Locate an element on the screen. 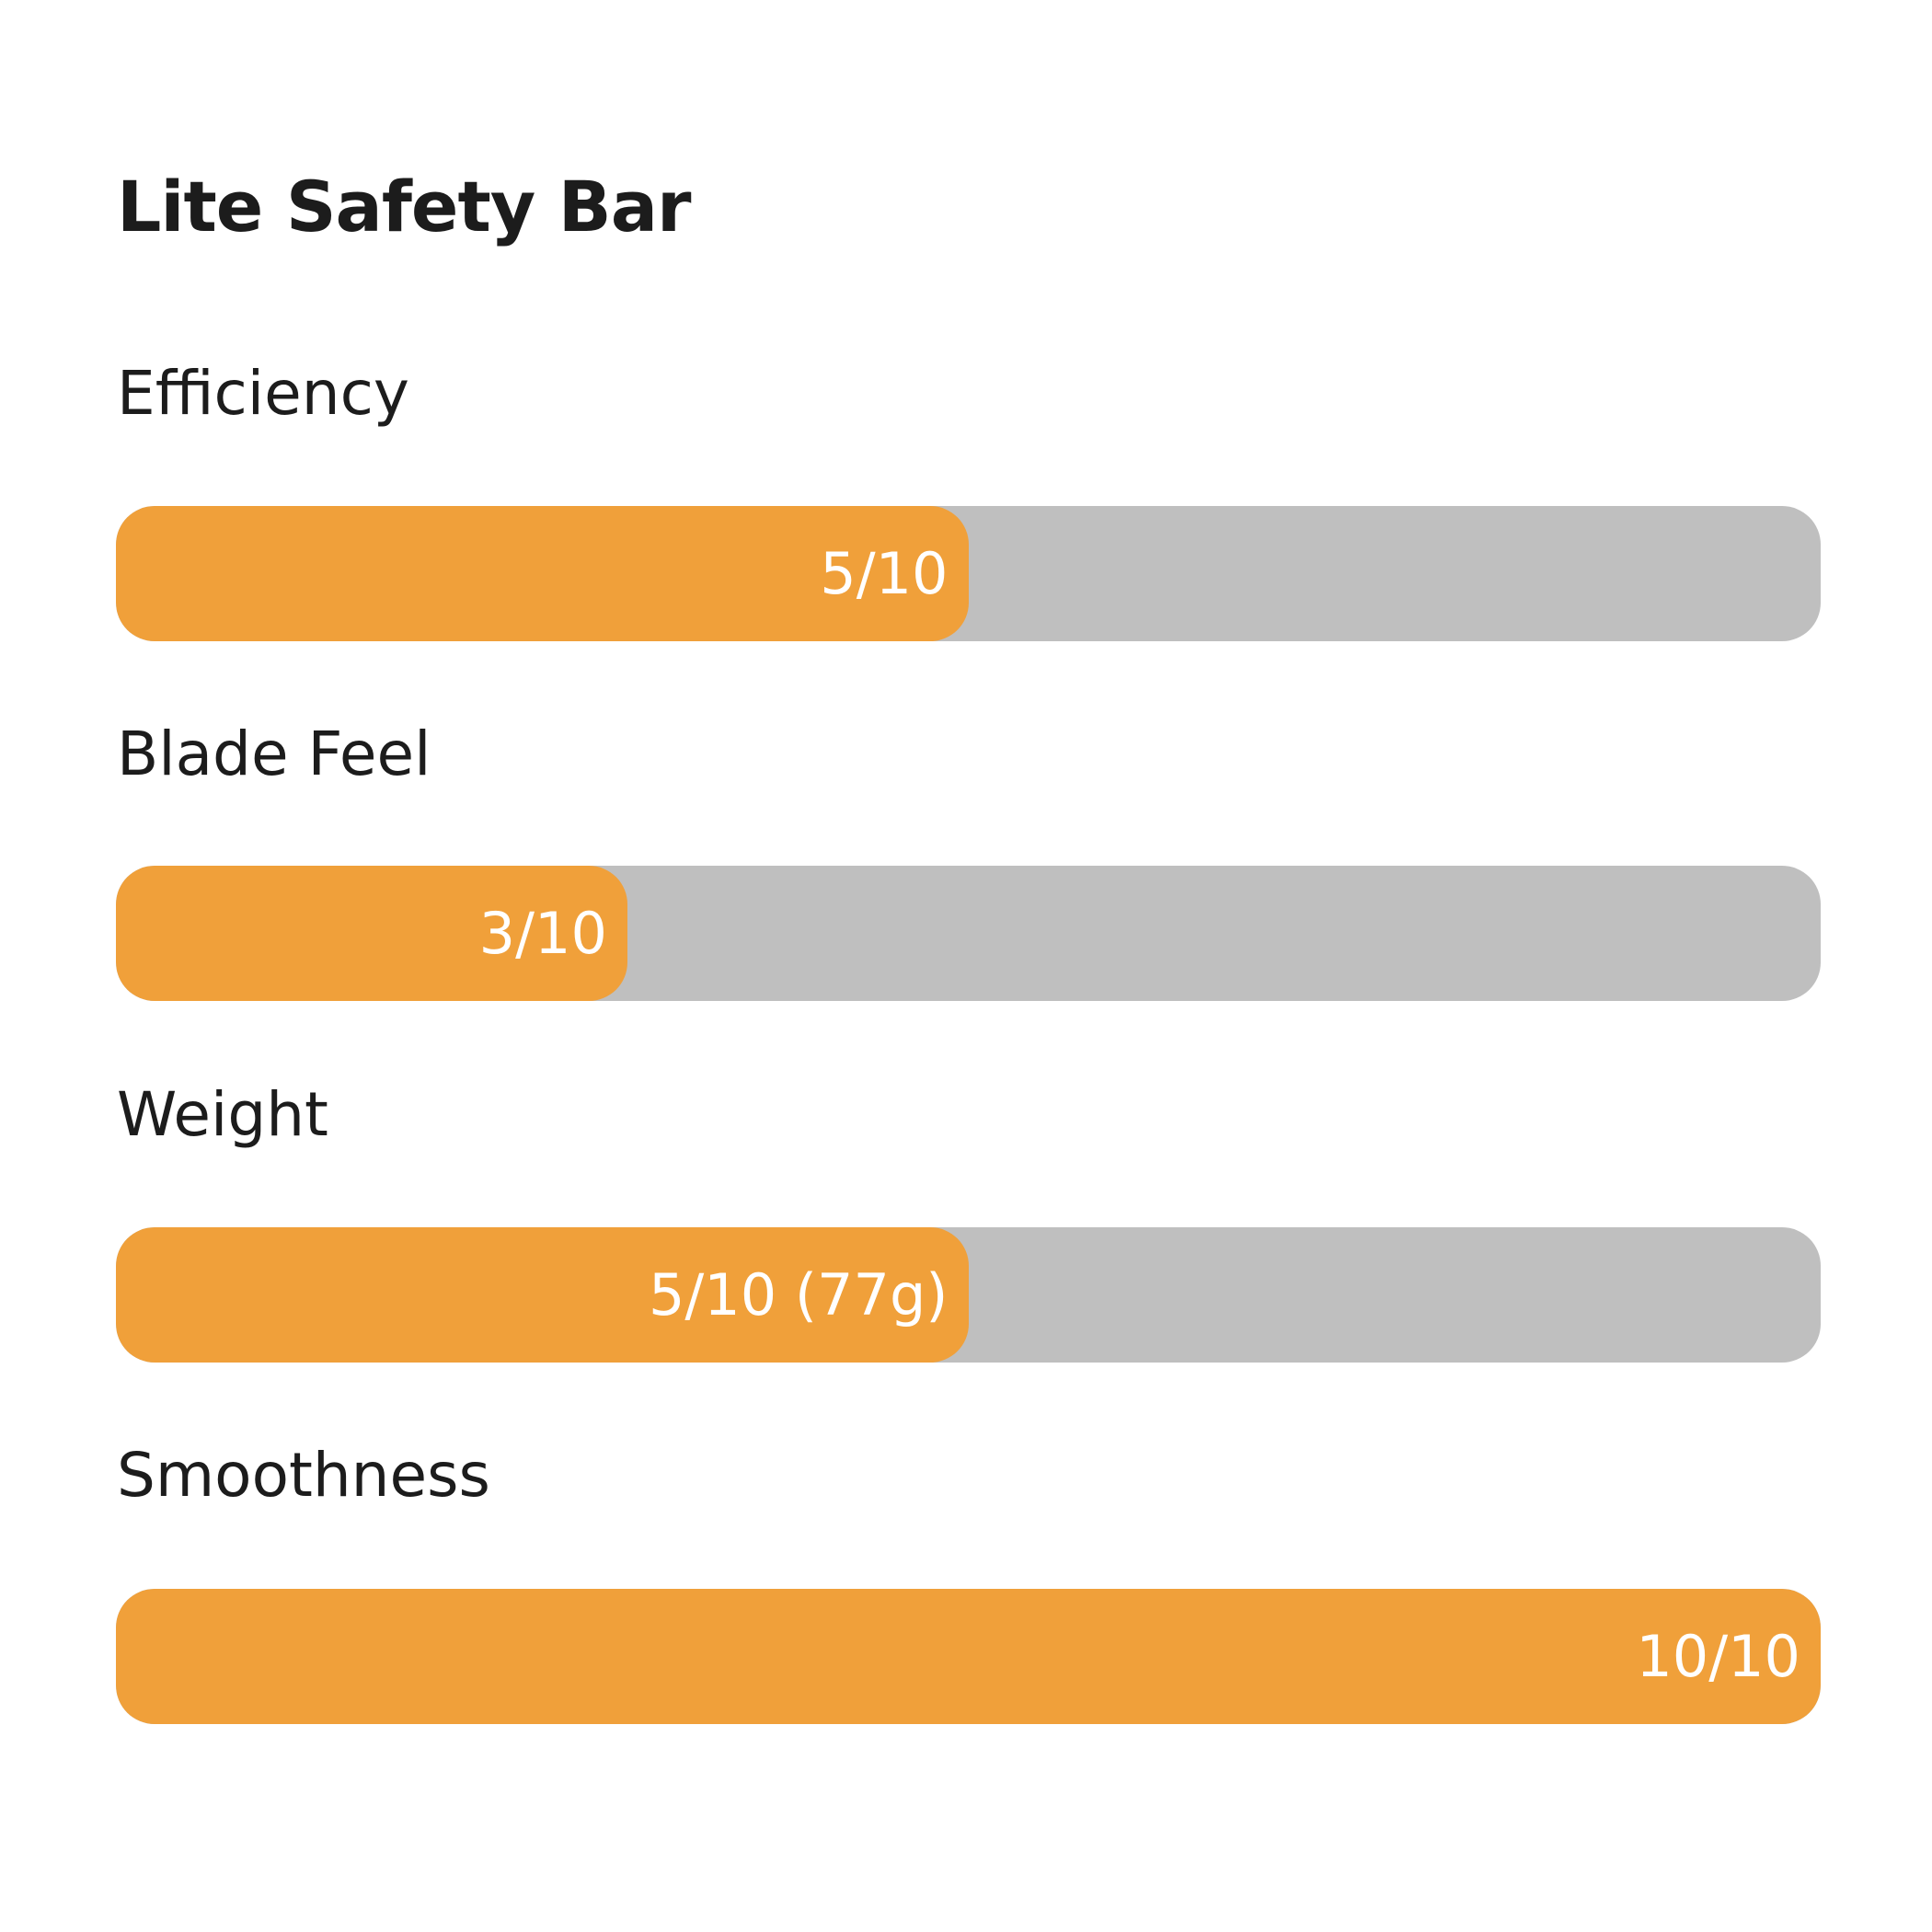 The image size is (1932, 1932). rating-track: 5/10 is located at coordinates (968, 573).